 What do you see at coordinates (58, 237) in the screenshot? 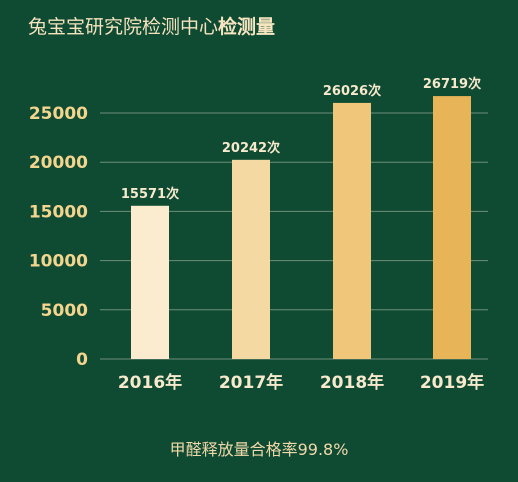
I see `y-axis-ticks: 0 5000 10000 15000 20000 25000` at bounding box center [58, 237].